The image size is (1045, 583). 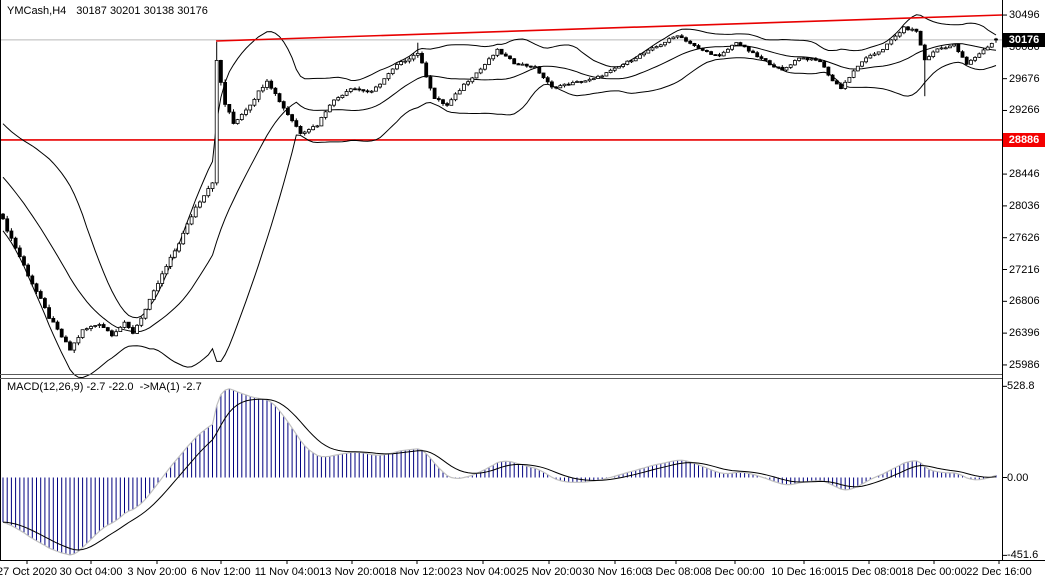 I want to click on resistance-trendline, so click(x=609, y=28).